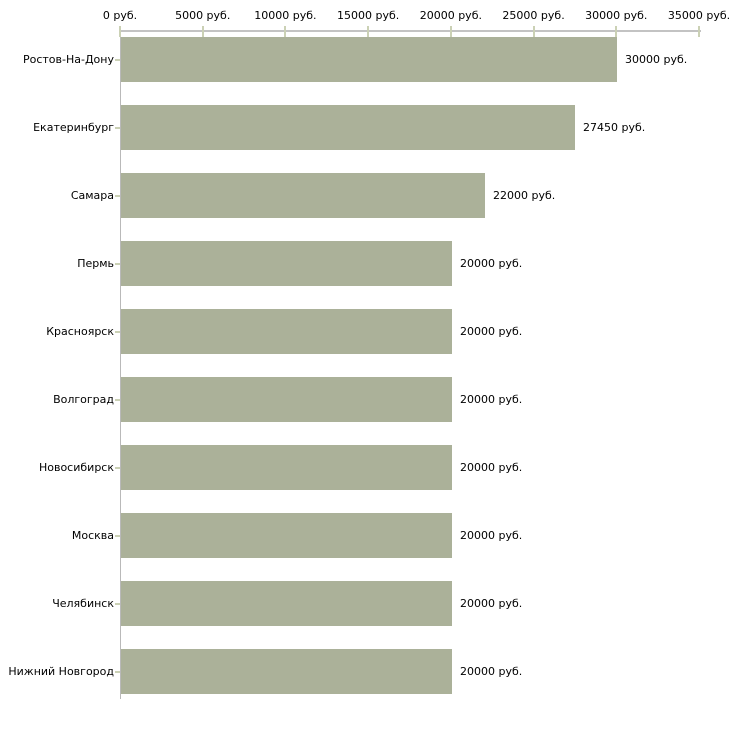 The width and height of the screenshot is (730, 730). Describe the element at coordinates (80, 331) in the screenshot. I see `category-label: Красноярск` at that location.